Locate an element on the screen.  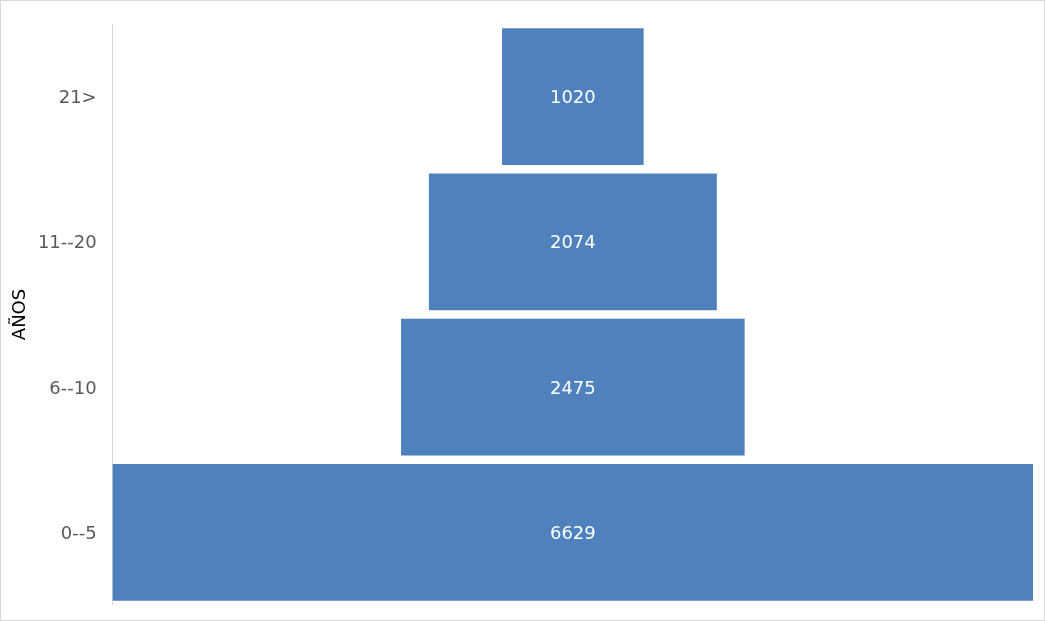
category-label: 21> is located at coordinates (77, 97).